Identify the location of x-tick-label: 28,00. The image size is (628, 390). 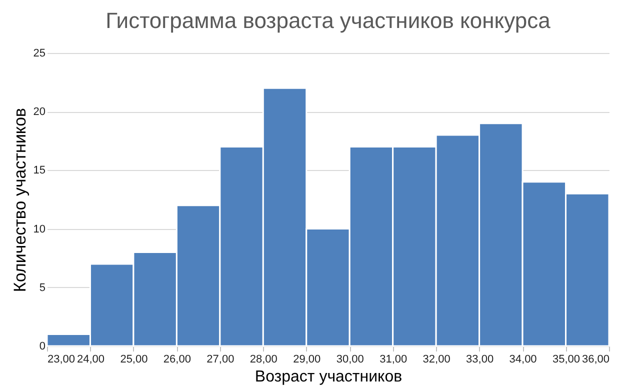
(264, 360).